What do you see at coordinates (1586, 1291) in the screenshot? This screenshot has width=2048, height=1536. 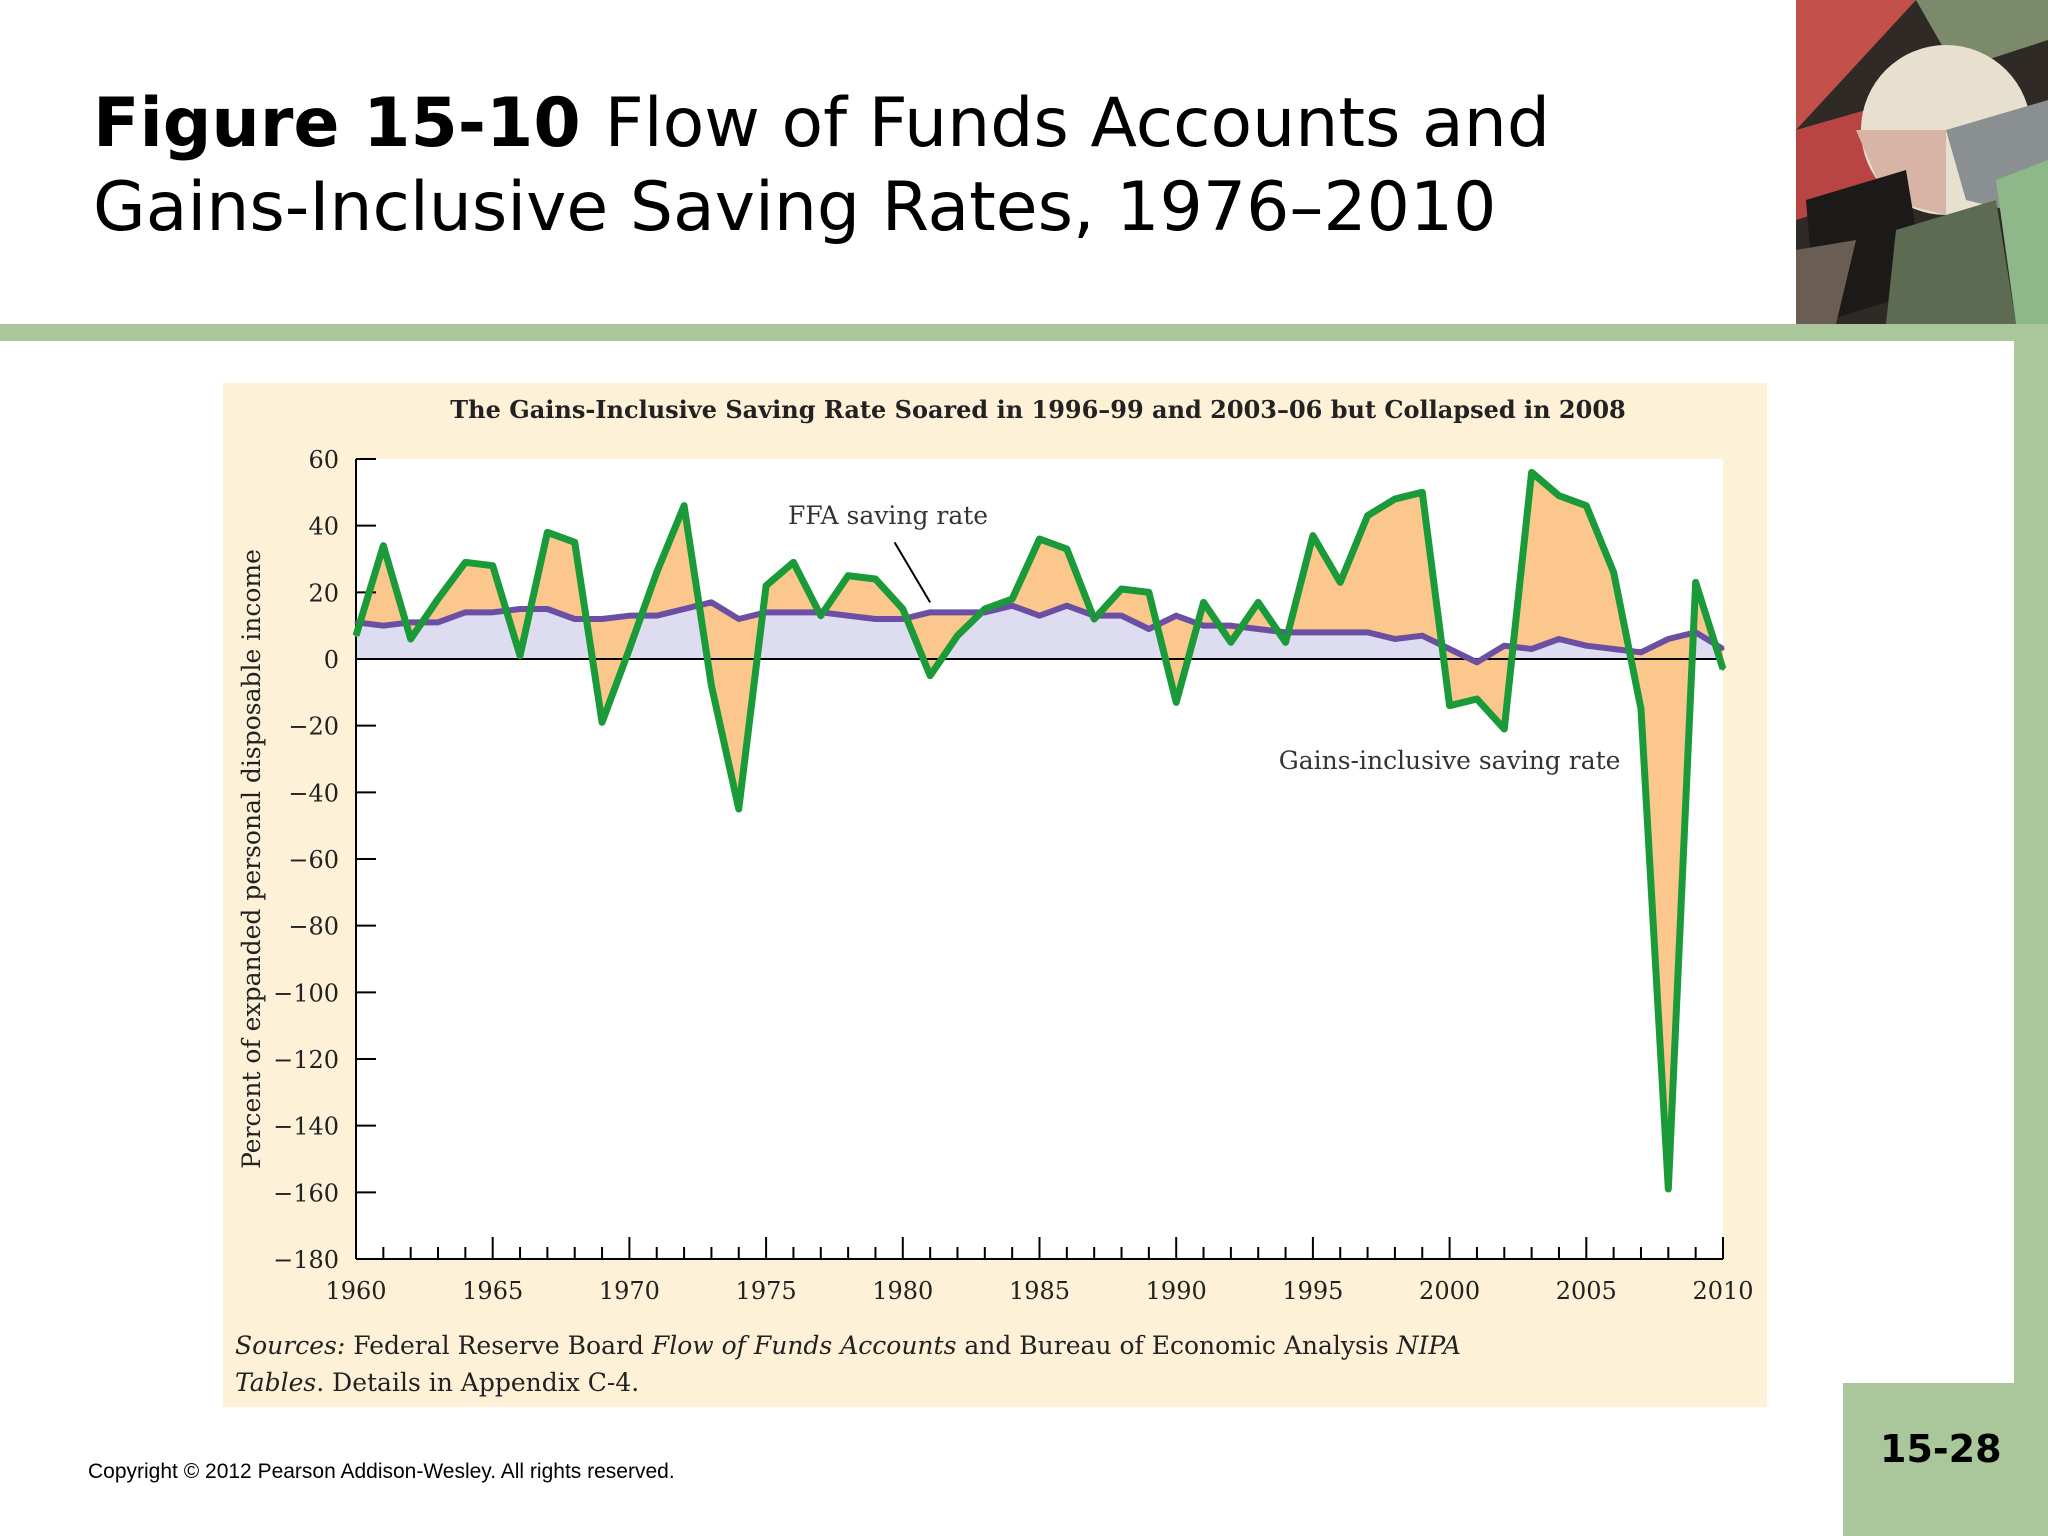 I see `x-tick-label: 2005` at bounding box center [1586, 1291].